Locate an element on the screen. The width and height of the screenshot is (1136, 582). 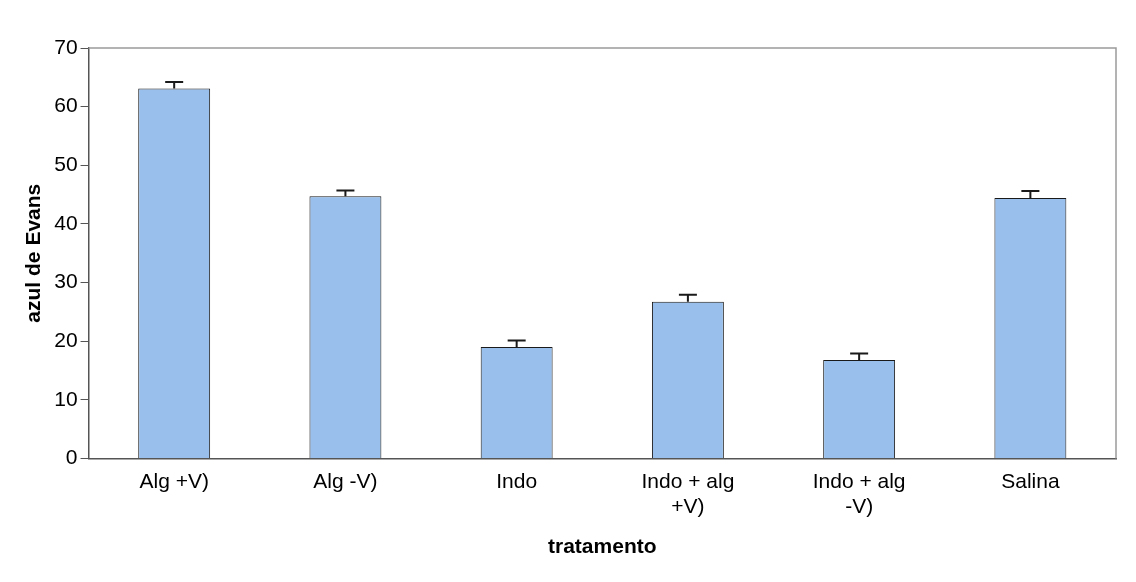
y-tick-label: 40 is located at coordinates (66, 222).